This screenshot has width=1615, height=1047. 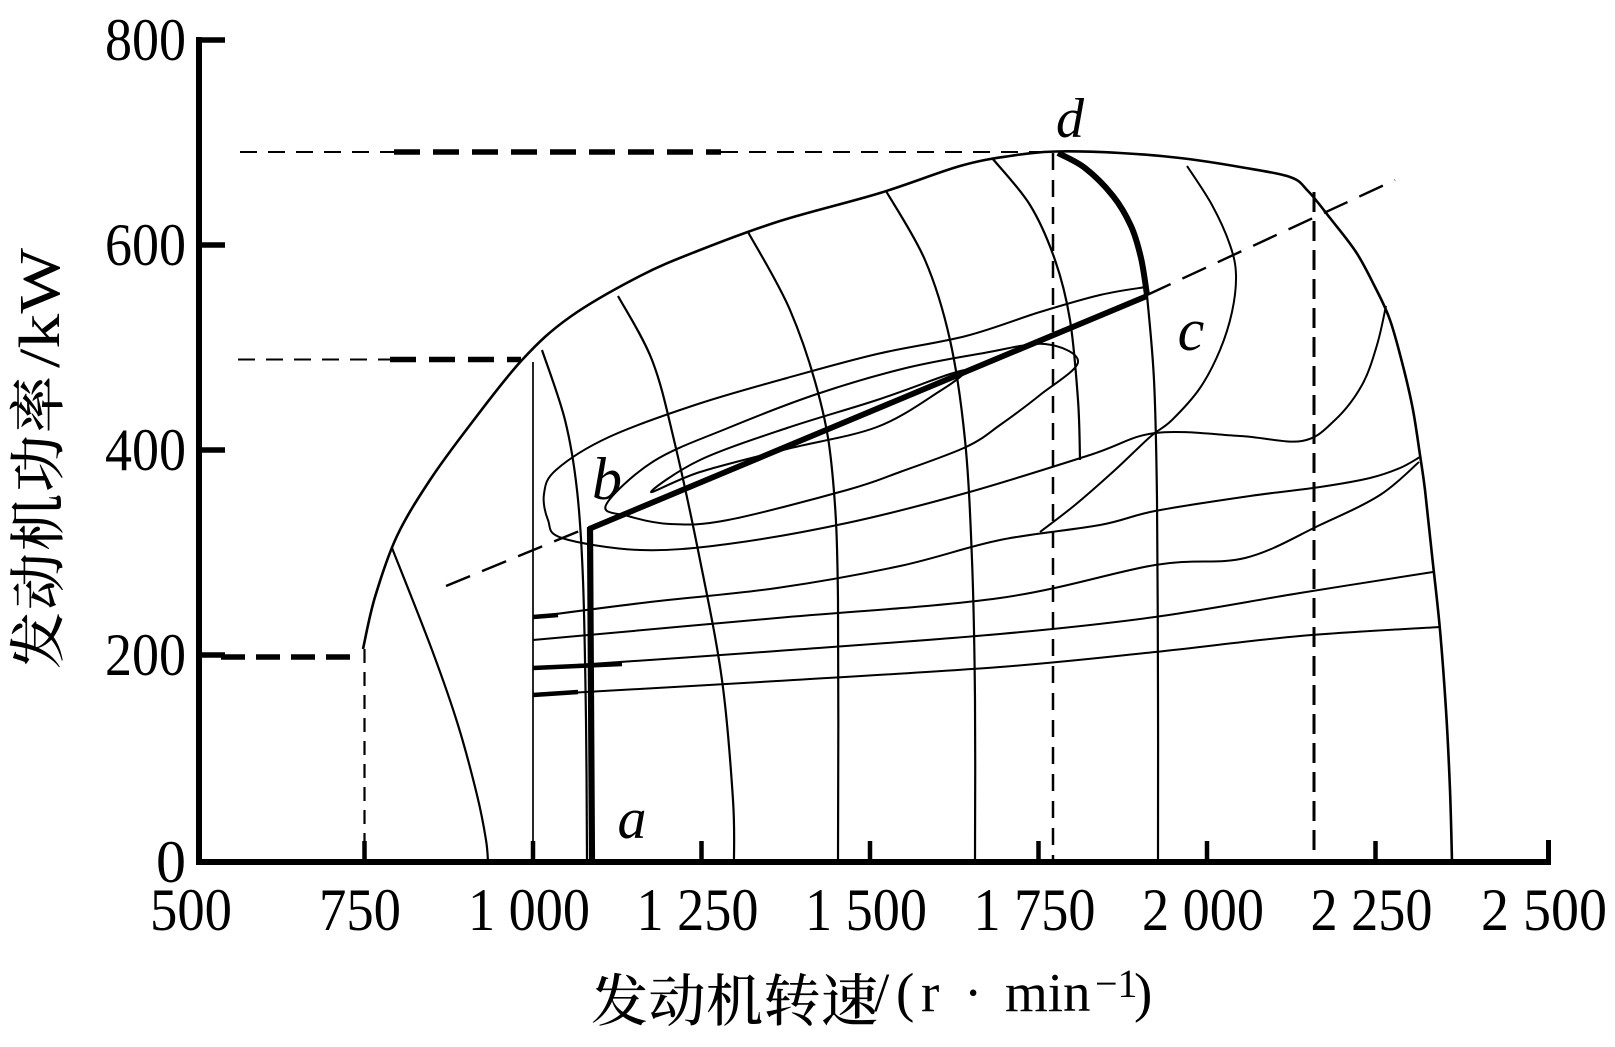 I want to click on svg-text: 2 250, so click(x=1372, y=910).